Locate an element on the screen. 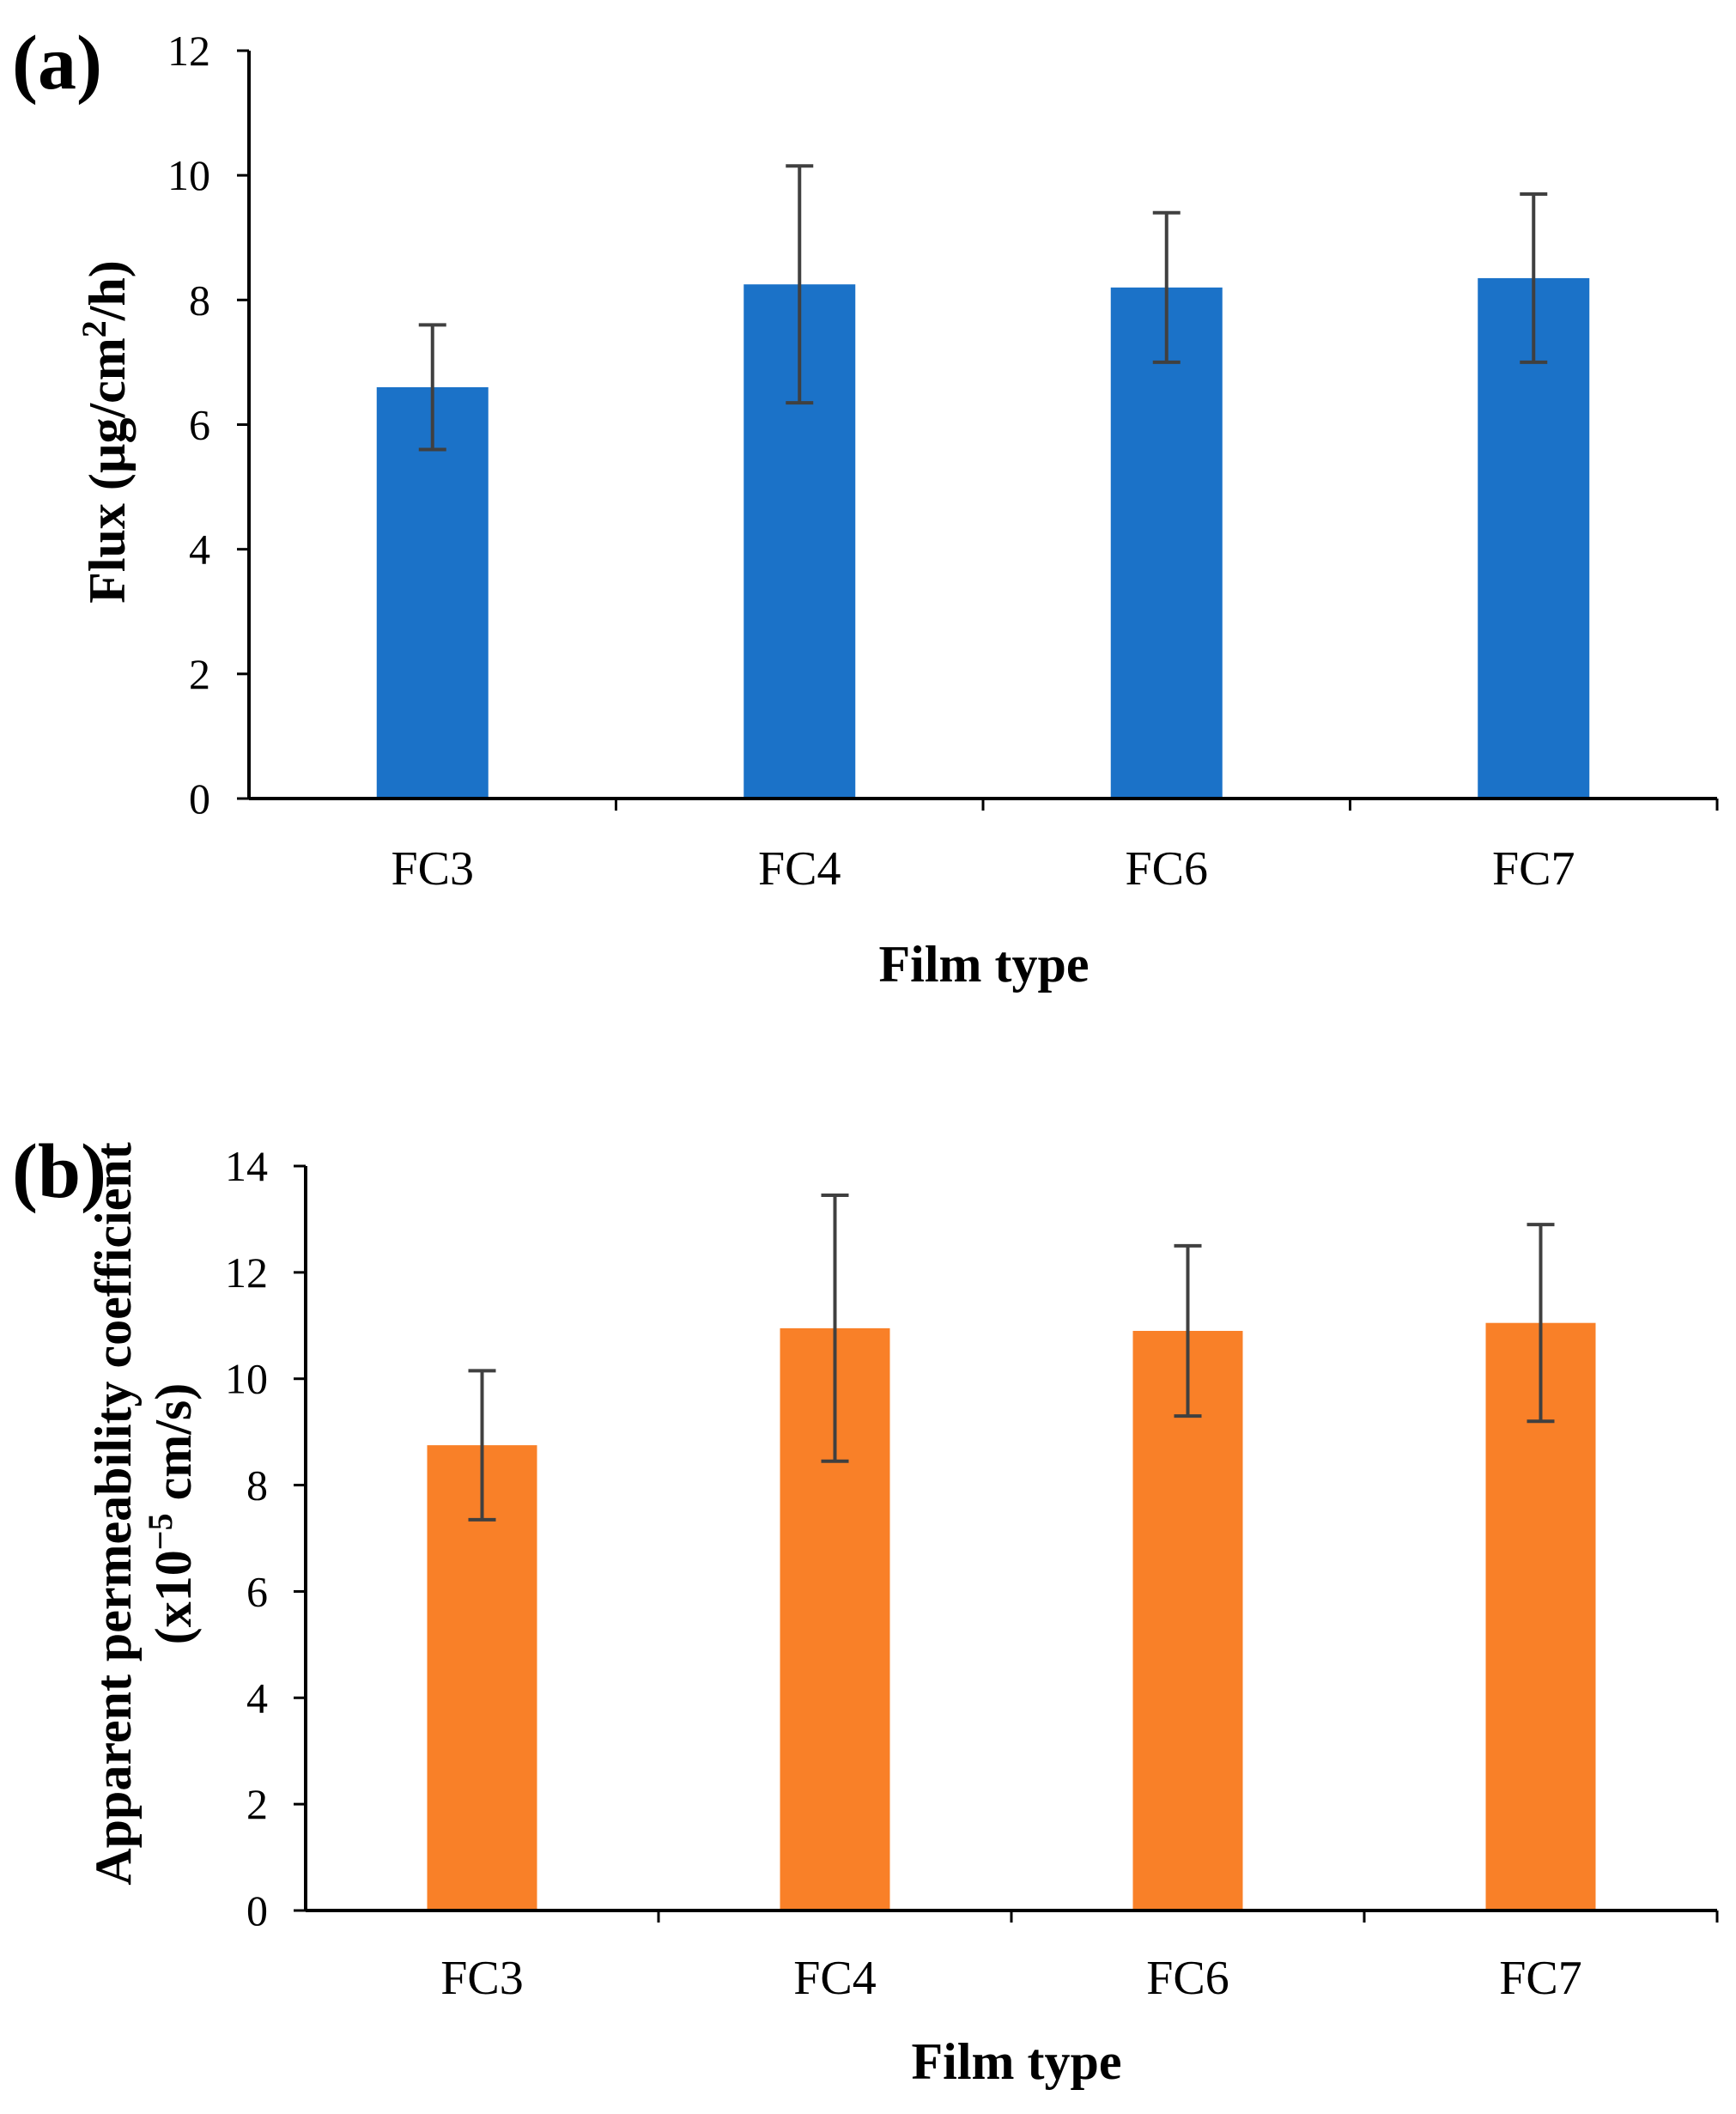  x-category-labels-a: FC3 FC4 FC6 FC7 is located at coordinates (983, 869).